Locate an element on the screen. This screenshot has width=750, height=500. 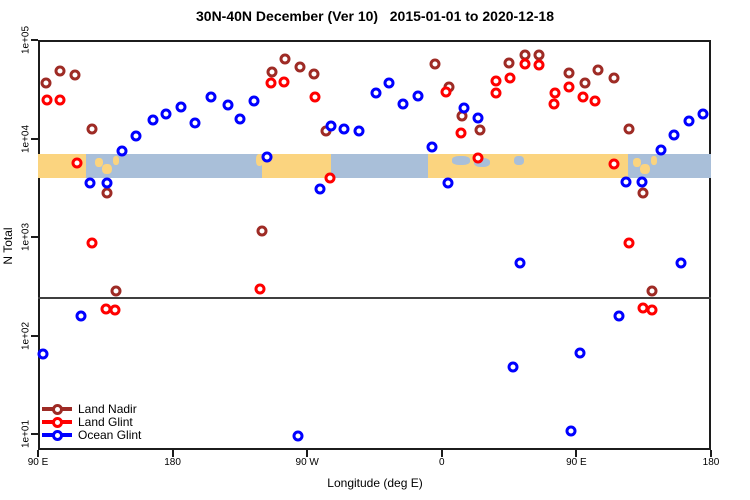
x-axis-title: Longitude (deg E) is located at coordinates (375, 483).